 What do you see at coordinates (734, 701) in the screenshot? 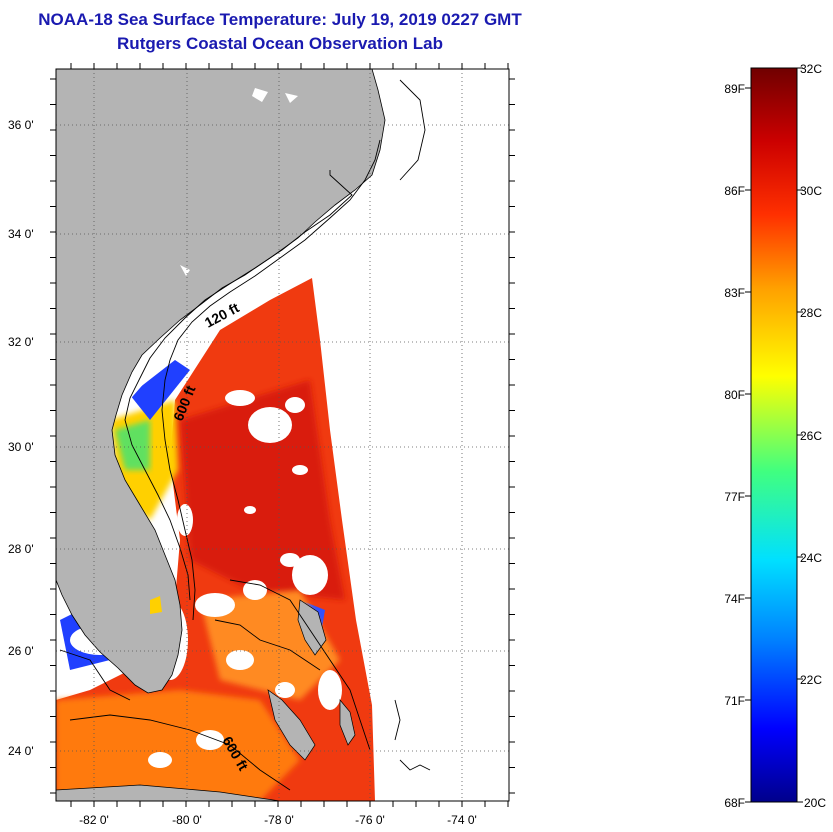
I see `colorbar-f-label: 71F` at bounding box center [734, 701].